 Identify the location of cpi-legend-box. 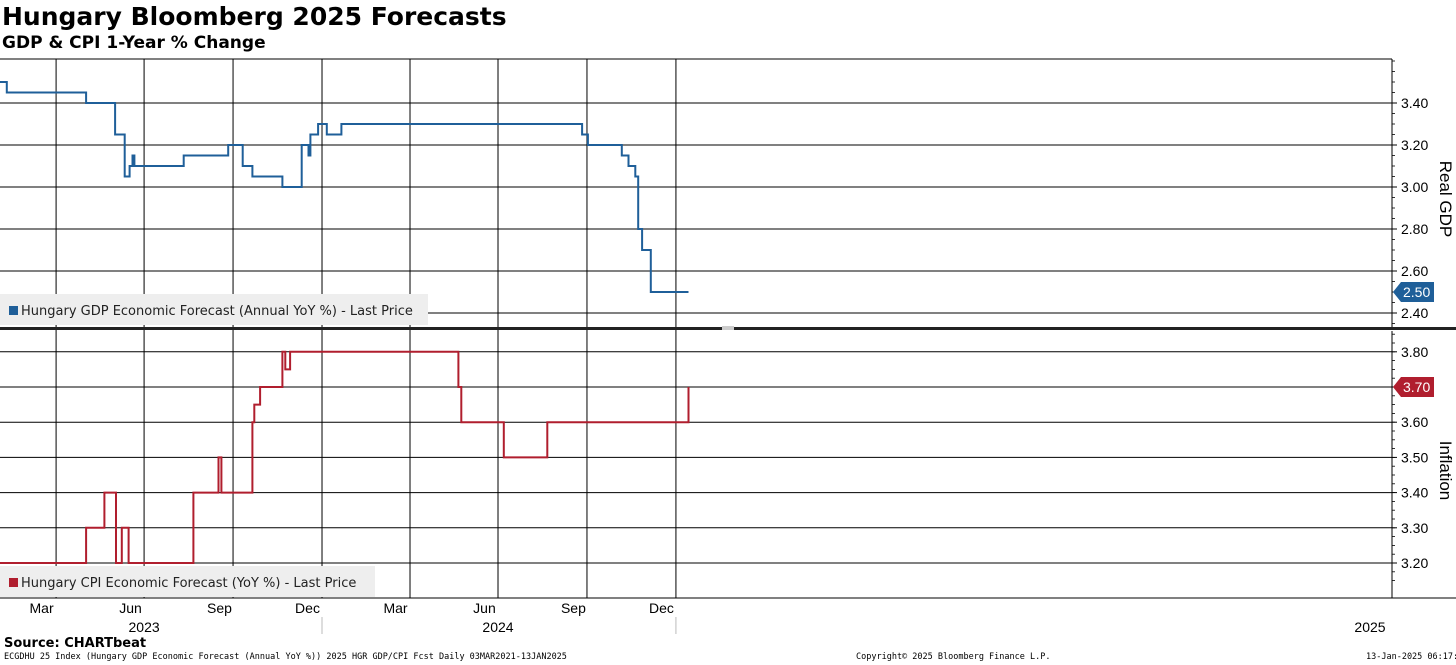
(187, 581).